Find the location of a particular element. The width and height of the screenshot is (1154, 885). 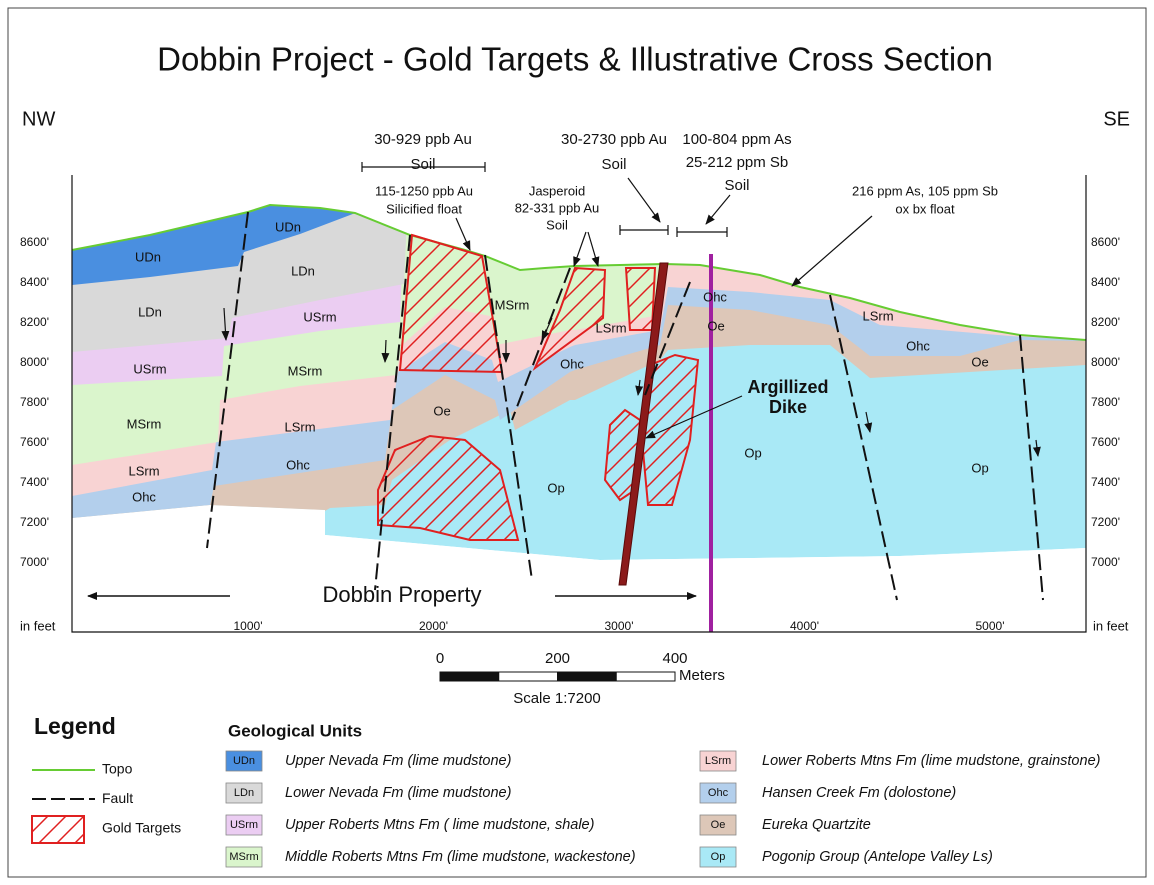

annotation: Argillized is located at coordinates (787, 387).